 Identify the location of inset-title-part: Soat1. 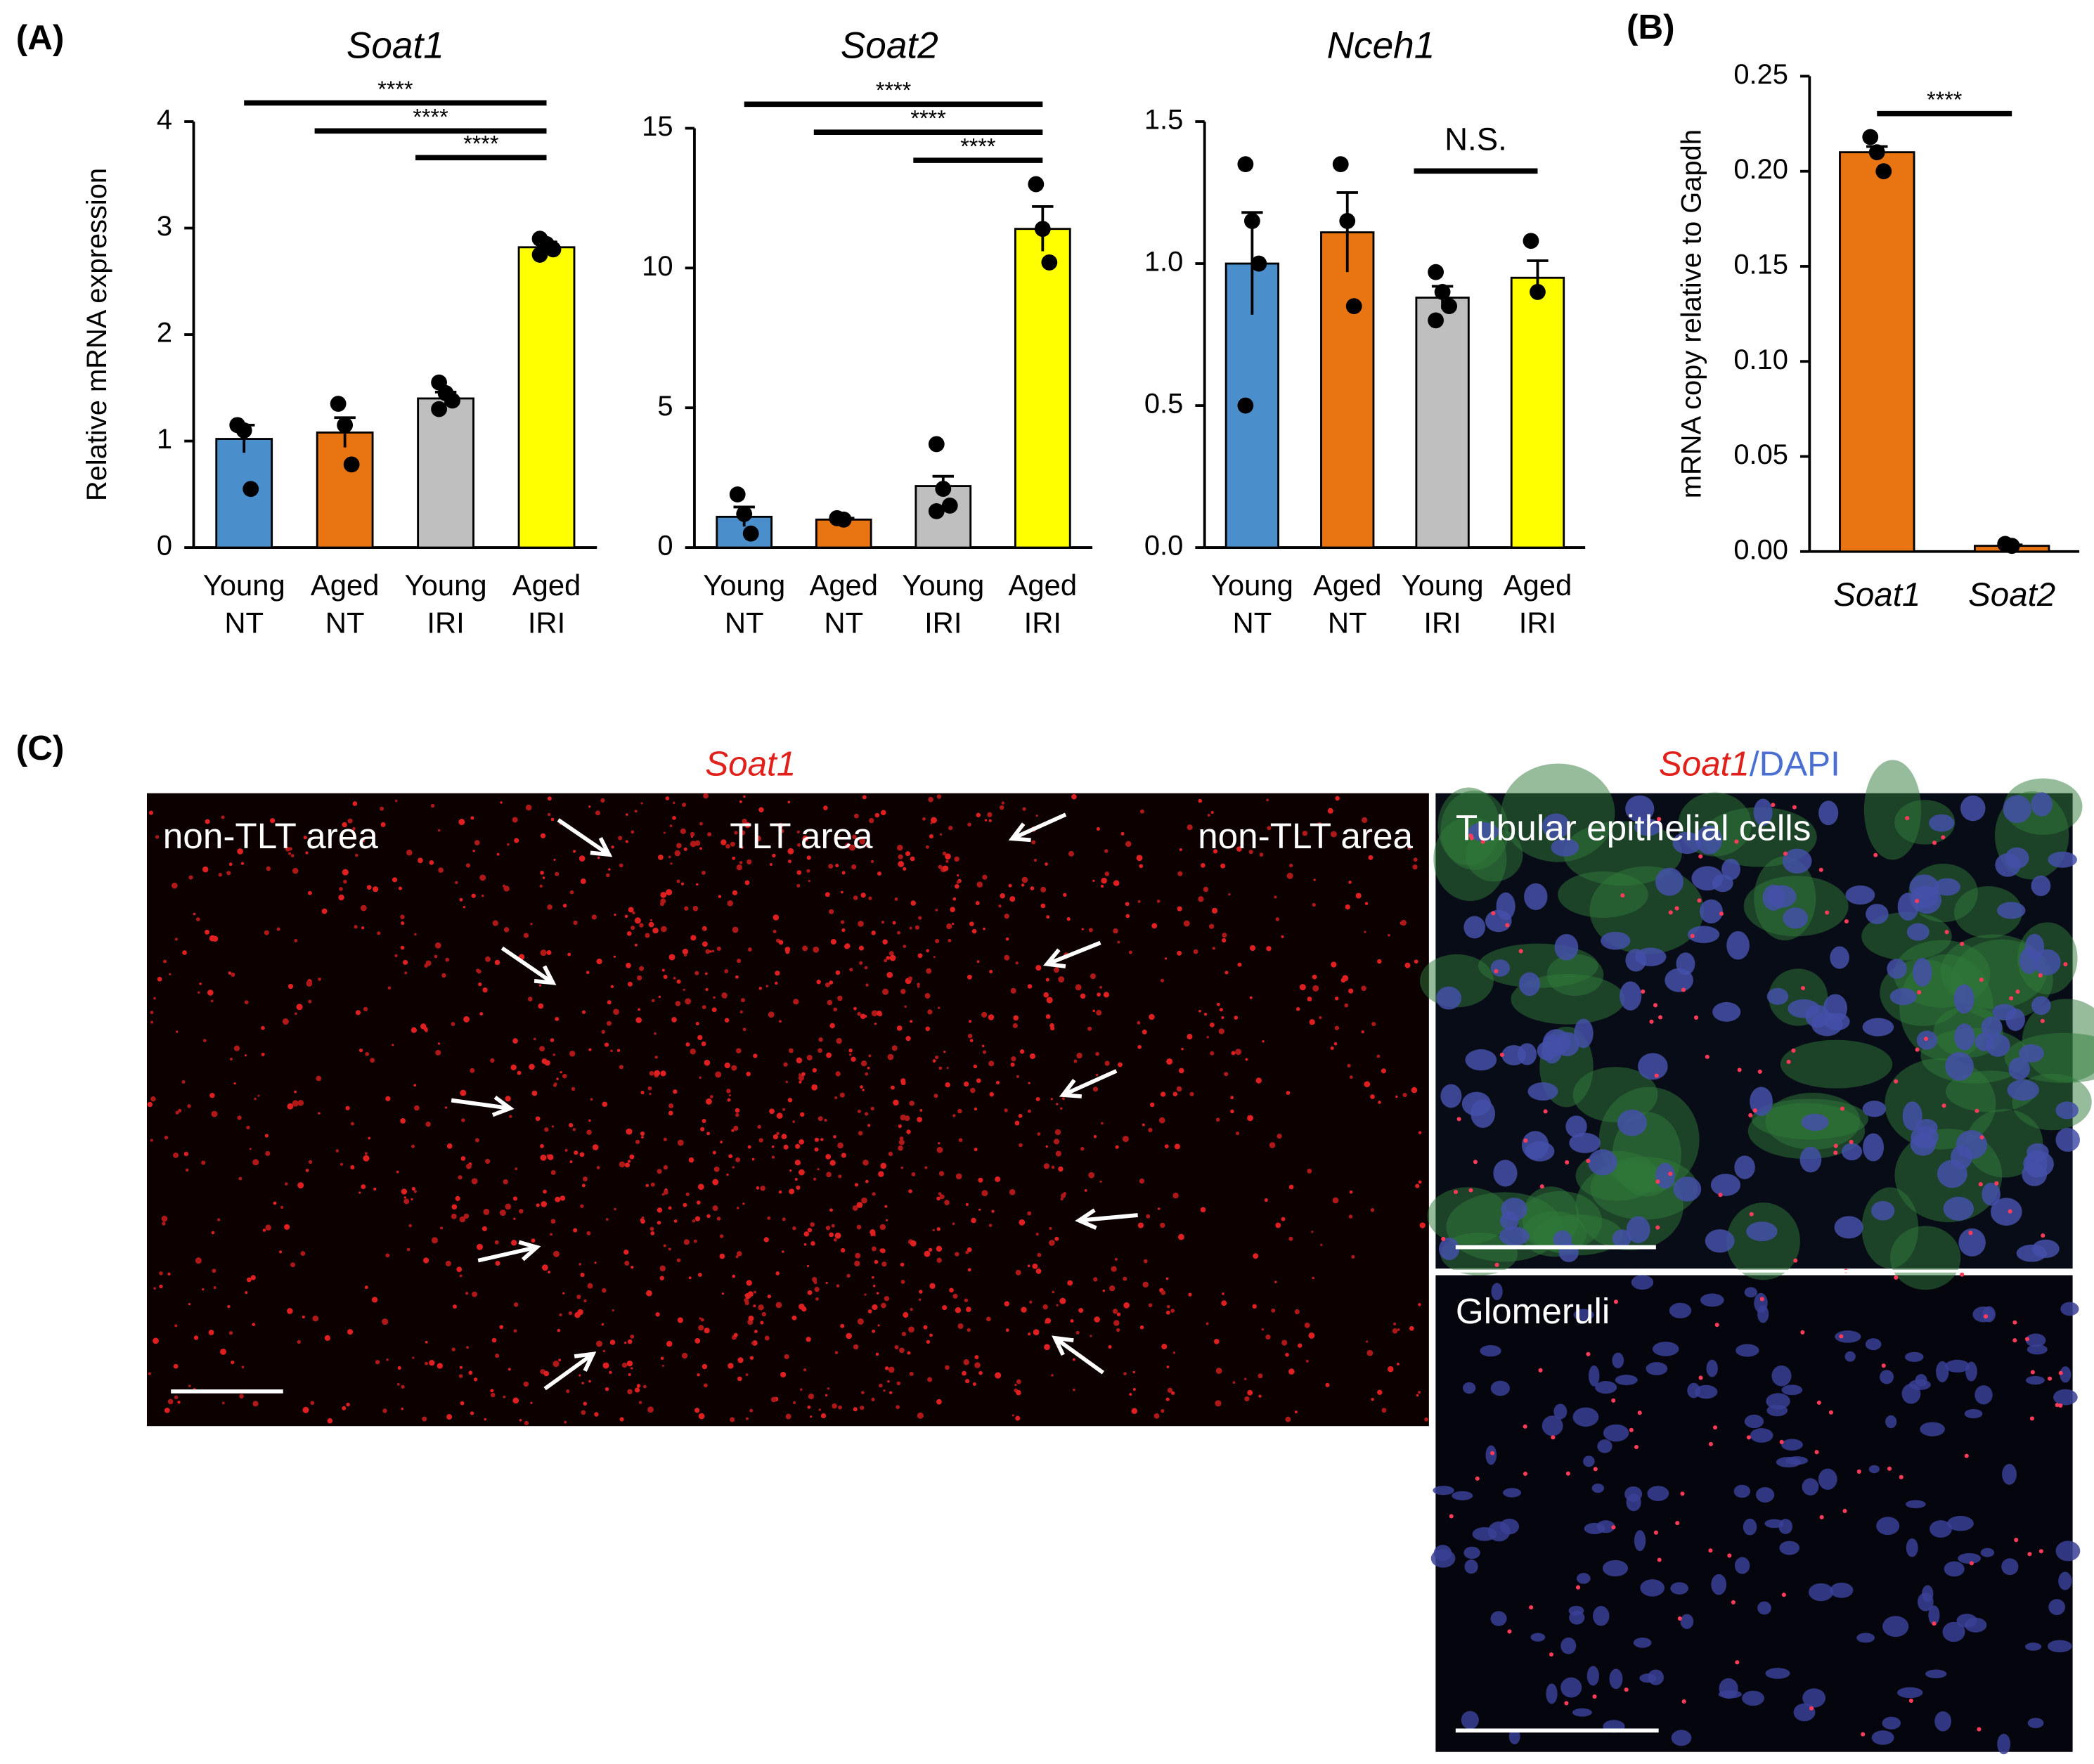
(1704, 764).